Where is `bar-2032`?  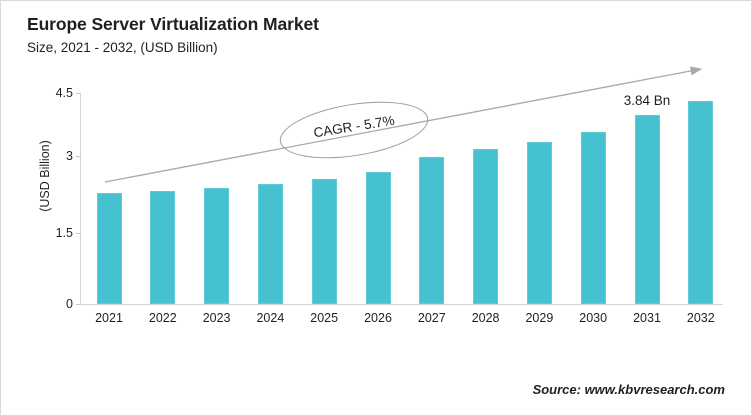 bar-2032 is located at coordinates (701, 202).